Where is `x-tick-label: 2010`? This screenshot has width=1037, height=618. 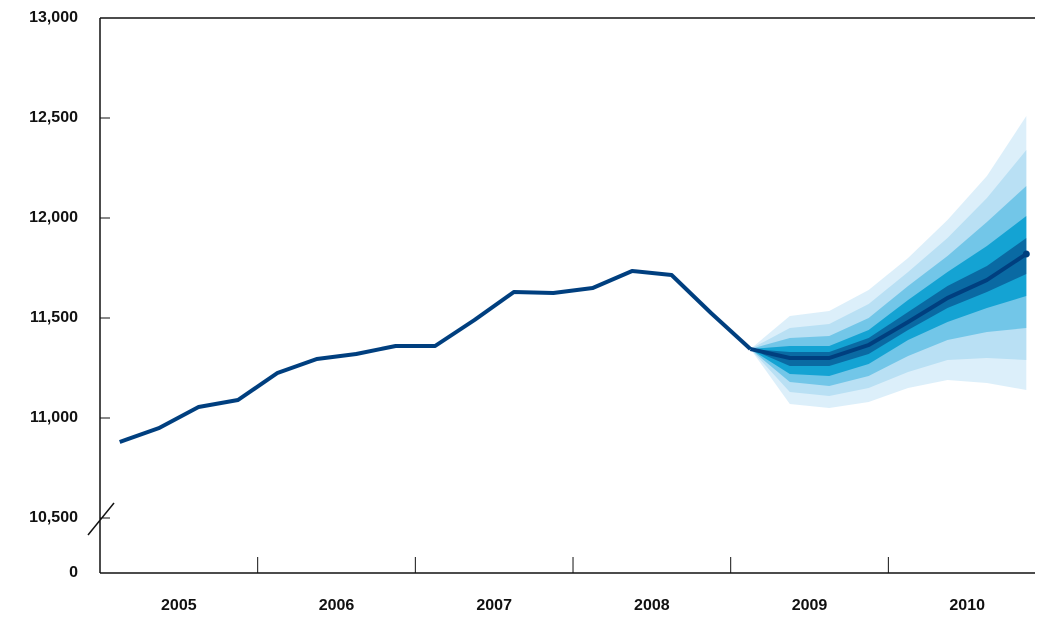
x-tick-label: 2010 is located at coordinates (967, 605).